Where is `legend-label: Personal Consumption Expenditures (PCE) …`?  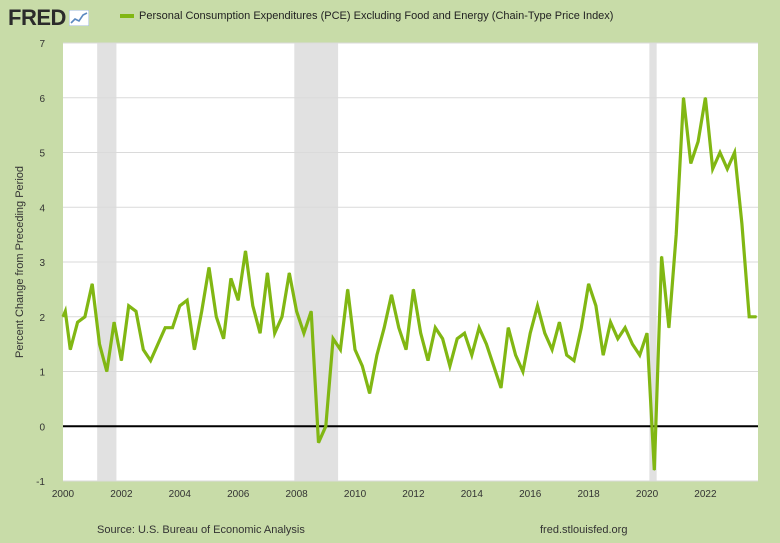 legend-label: Personal Consumption Expenditures (PCE) … is located at coordinates (376, 16).